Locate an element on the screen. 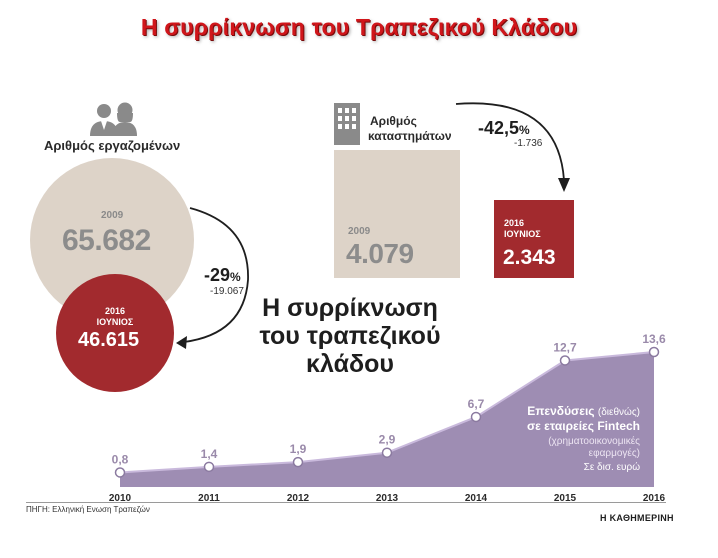  employees-change-pct-value: -29 is located at coordinates (217, 275).